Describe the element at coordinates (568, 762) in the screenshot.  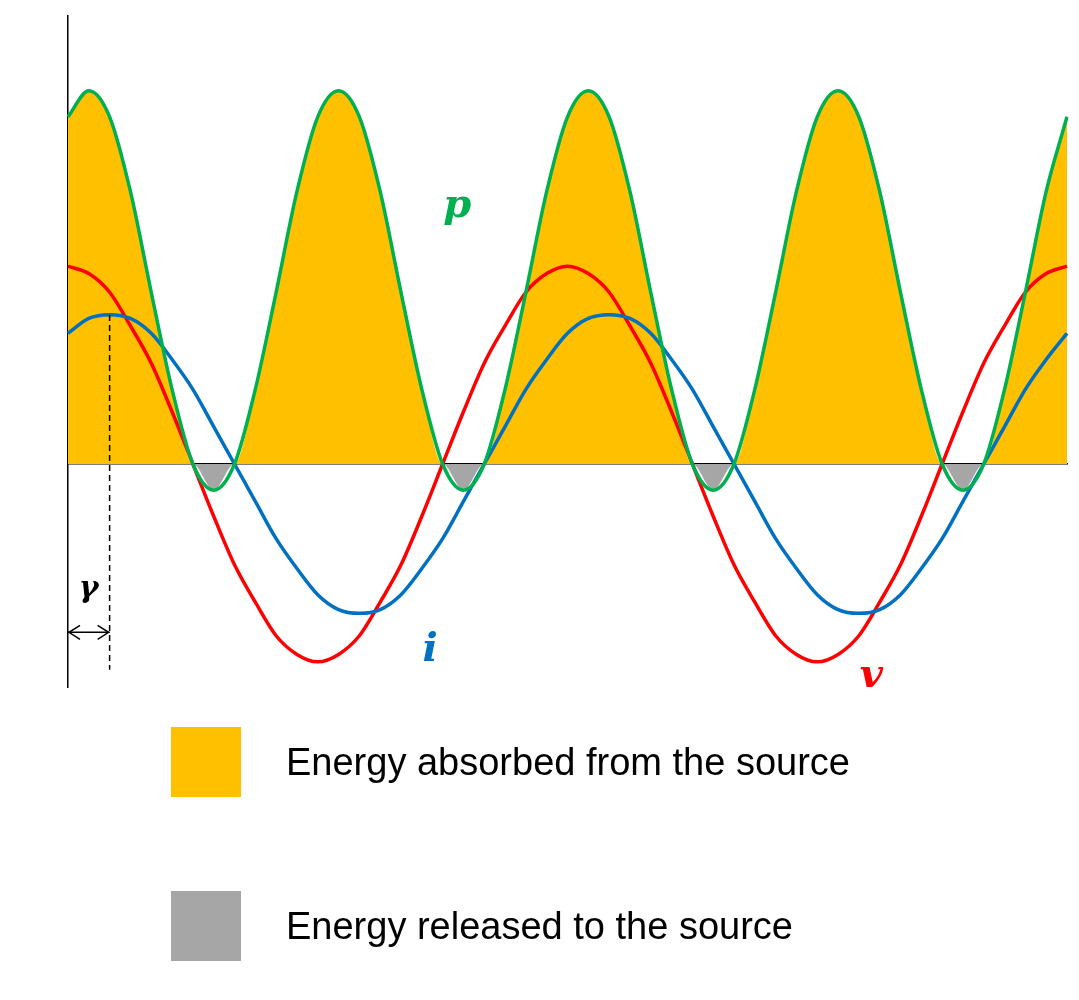
I see `legend-label: Energy absorbed from the source` at that location.